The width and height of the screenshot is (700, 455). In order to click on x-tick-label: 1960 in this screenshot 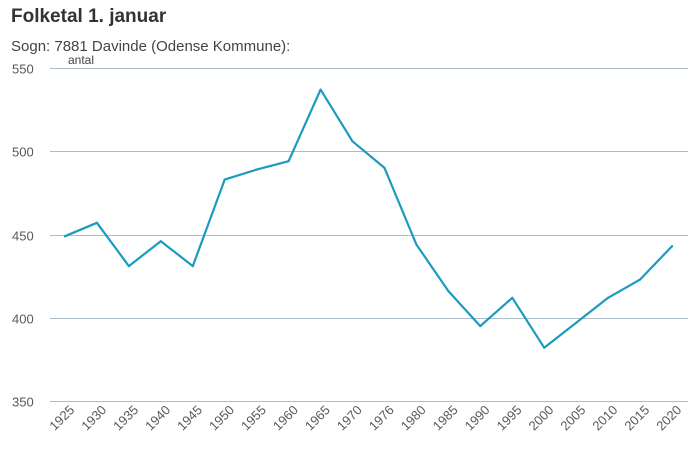, I will do `click(285, 417)`.